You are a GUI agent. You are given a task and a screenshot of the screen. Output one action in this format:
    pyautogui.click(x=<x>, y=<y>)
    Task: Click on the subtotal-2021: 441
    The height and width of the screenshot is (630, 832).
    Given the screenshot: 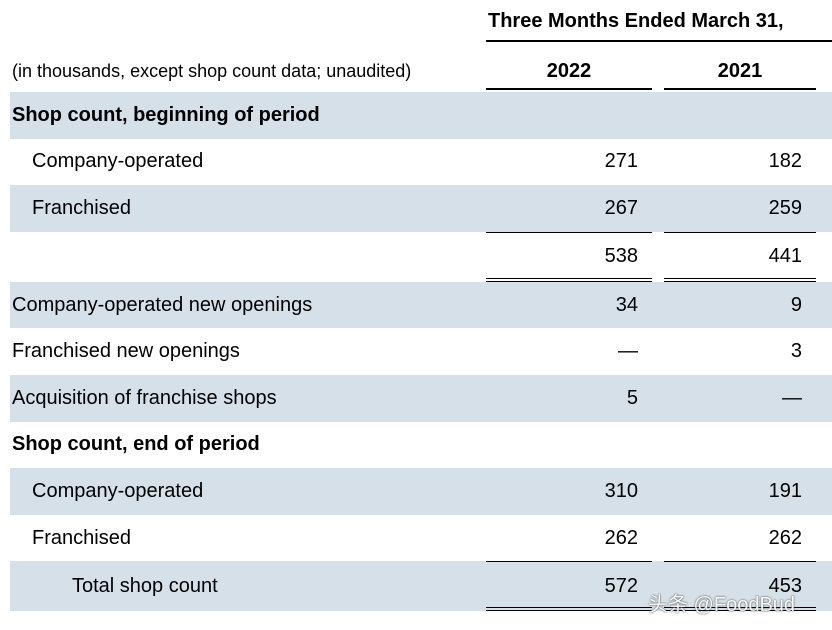 What is the action you would take?
    pyautogui.click(x=740, y=256)
    